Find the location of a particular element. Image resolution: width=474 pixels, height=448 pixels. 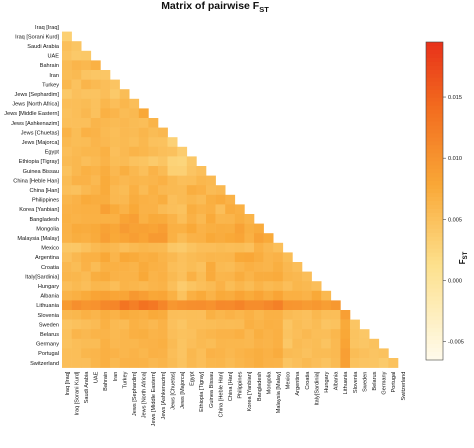

column-label: Iraq [Iraq] is located at coordinates (68, 383).